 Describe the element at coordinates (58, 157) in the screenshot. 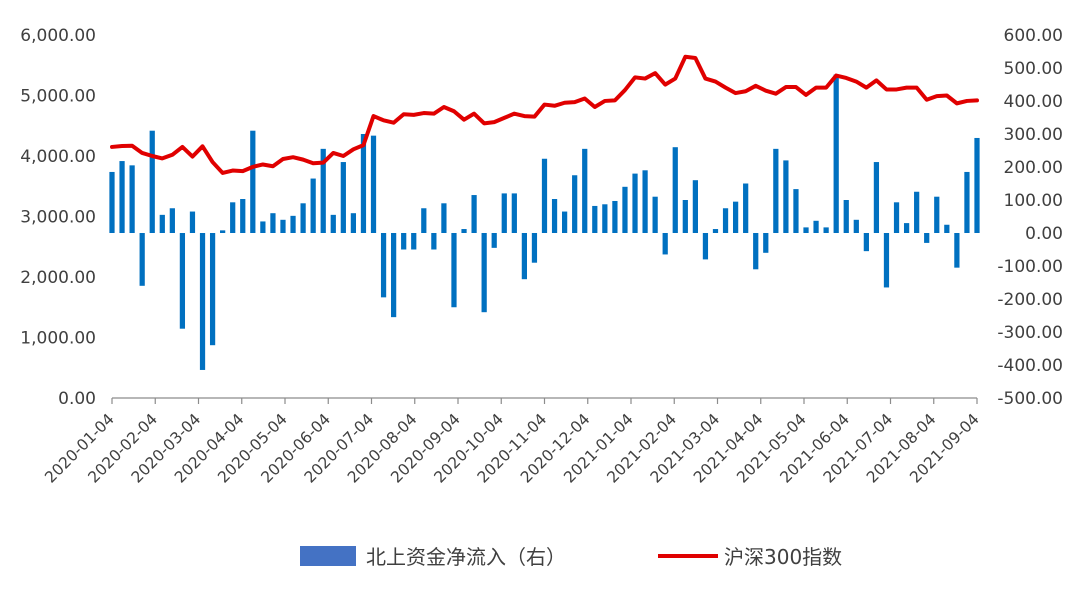

I see `left-tick-label: 4,000.00` at that location.